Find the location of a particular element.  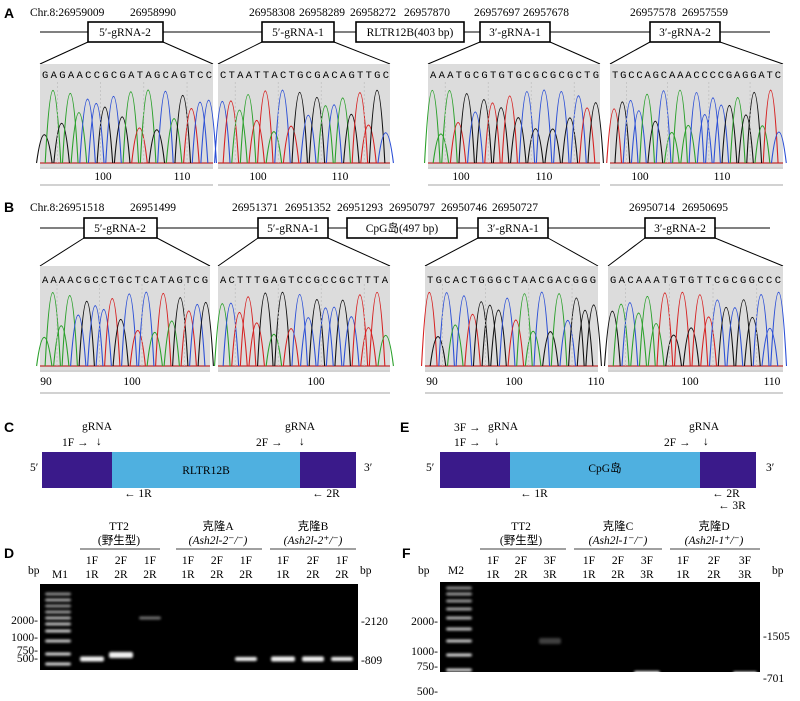

panel-d-ladder-750: 750- is located at coordinates (27, 651).